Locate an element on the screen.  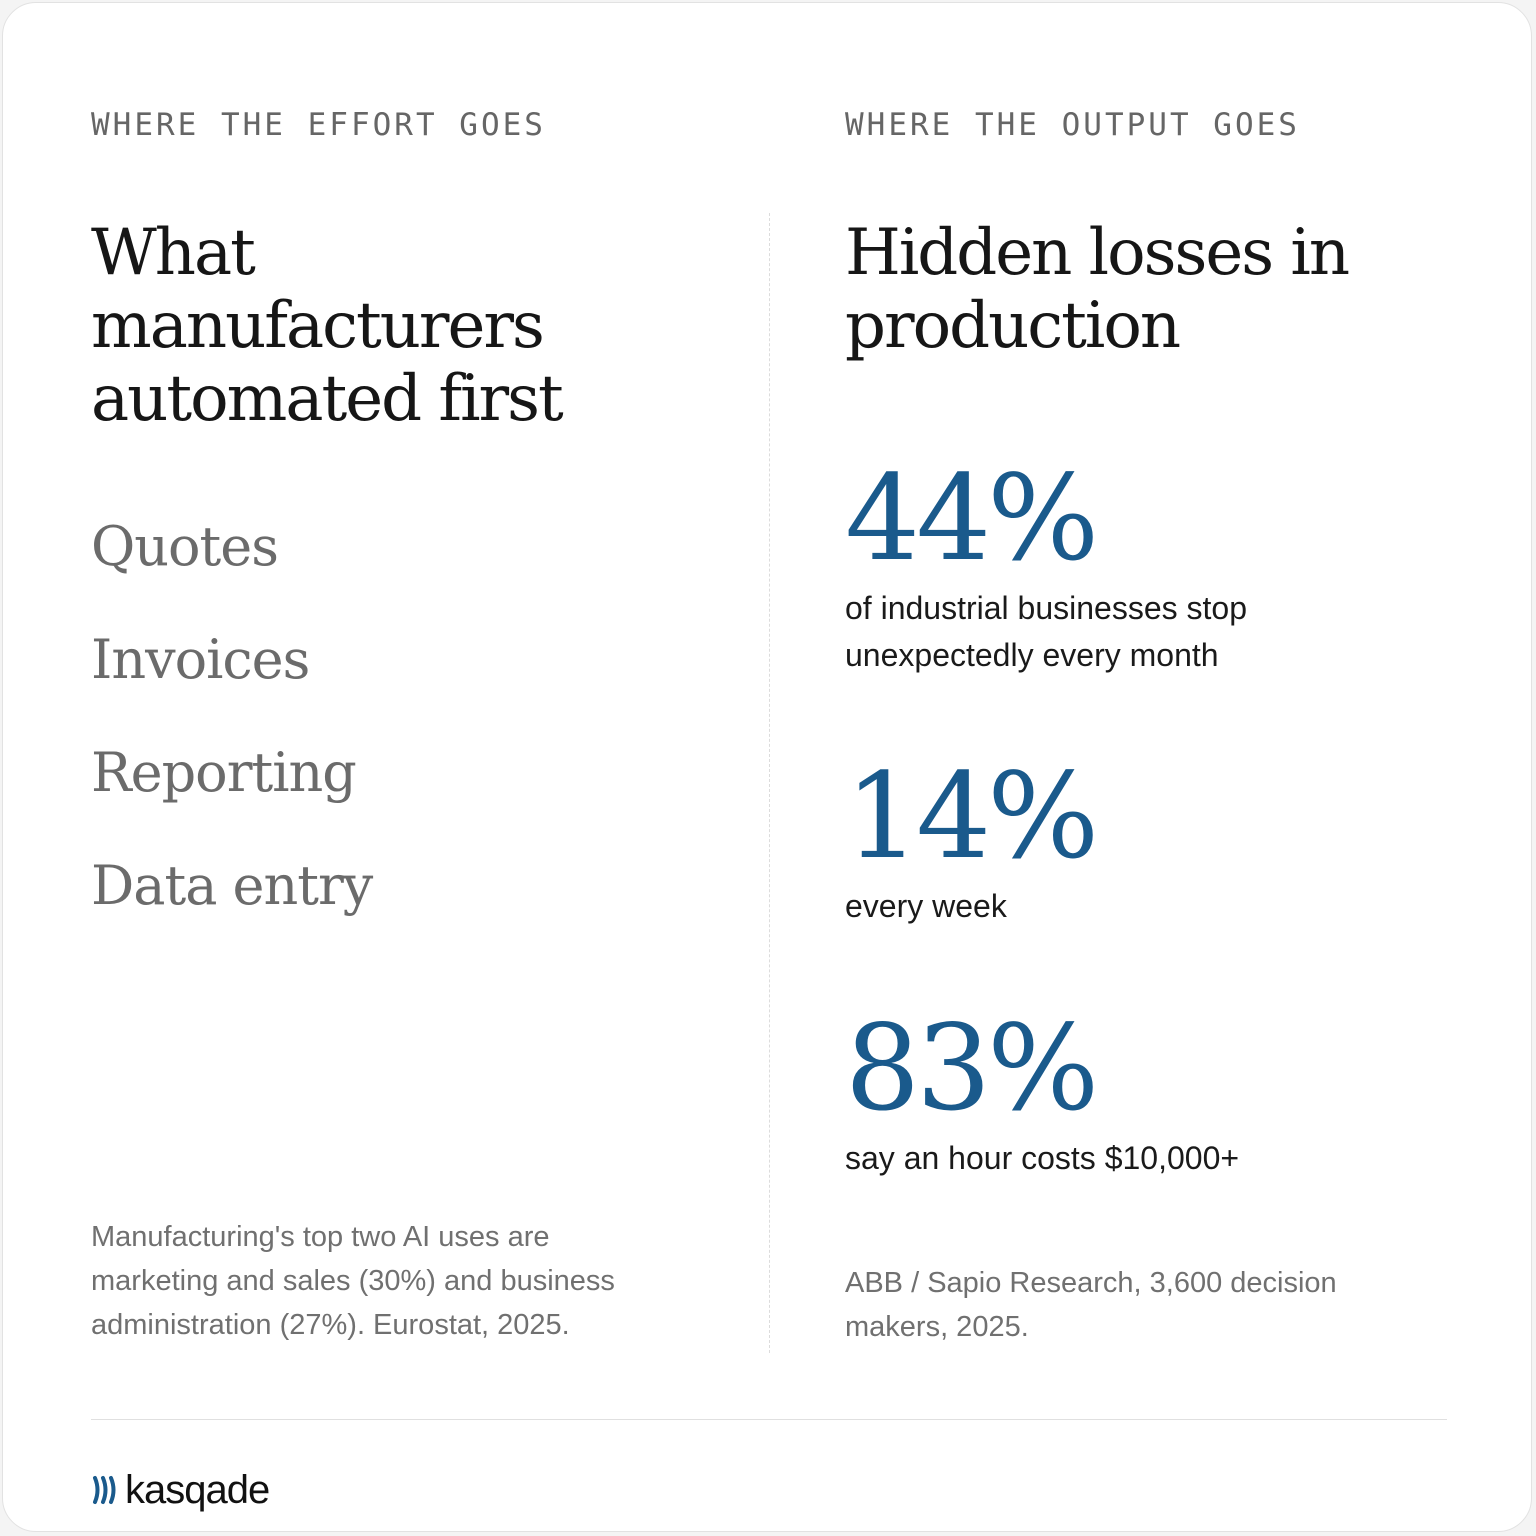
note-line: marketing and sales (30%) and business is located at coordinates (353, 1281).